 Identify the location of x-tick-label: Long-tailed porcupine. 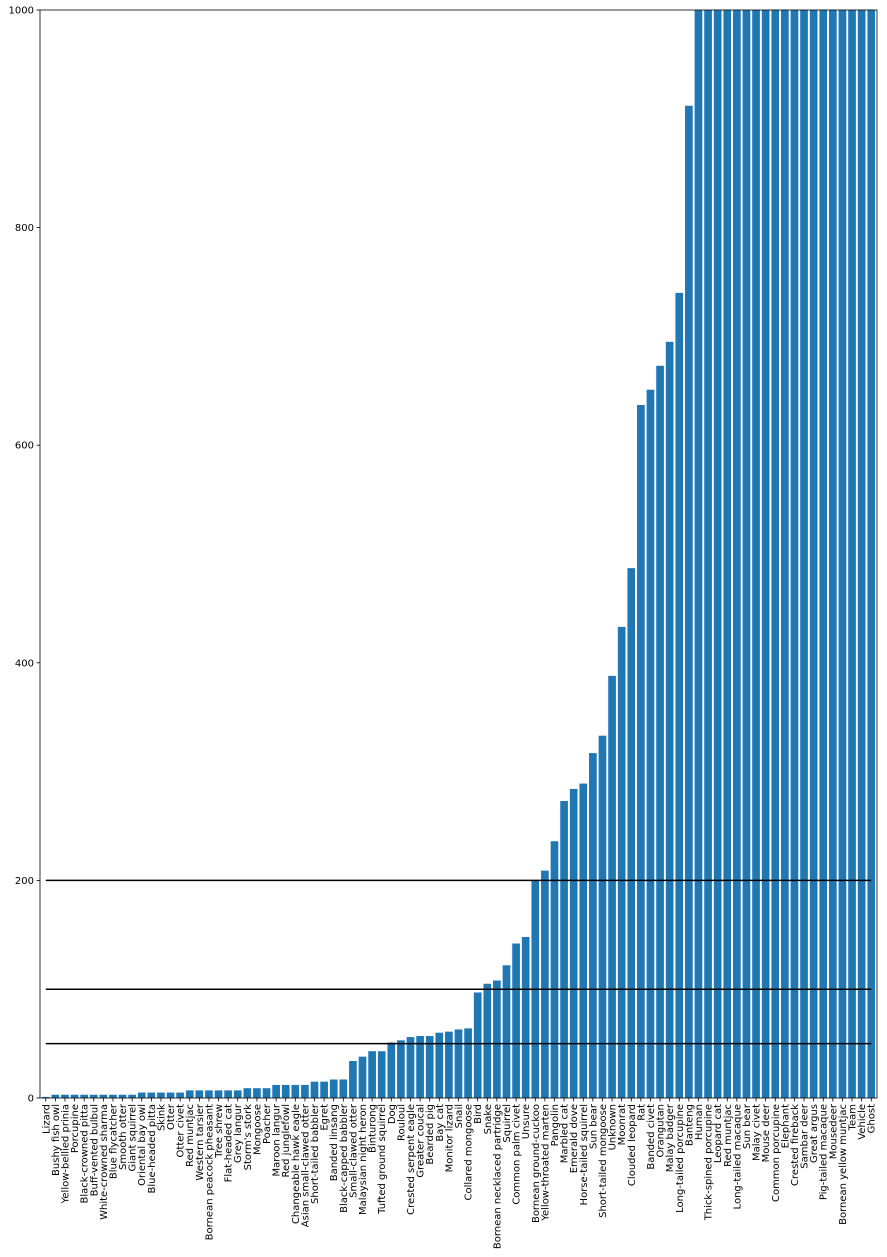
(680, 1158).